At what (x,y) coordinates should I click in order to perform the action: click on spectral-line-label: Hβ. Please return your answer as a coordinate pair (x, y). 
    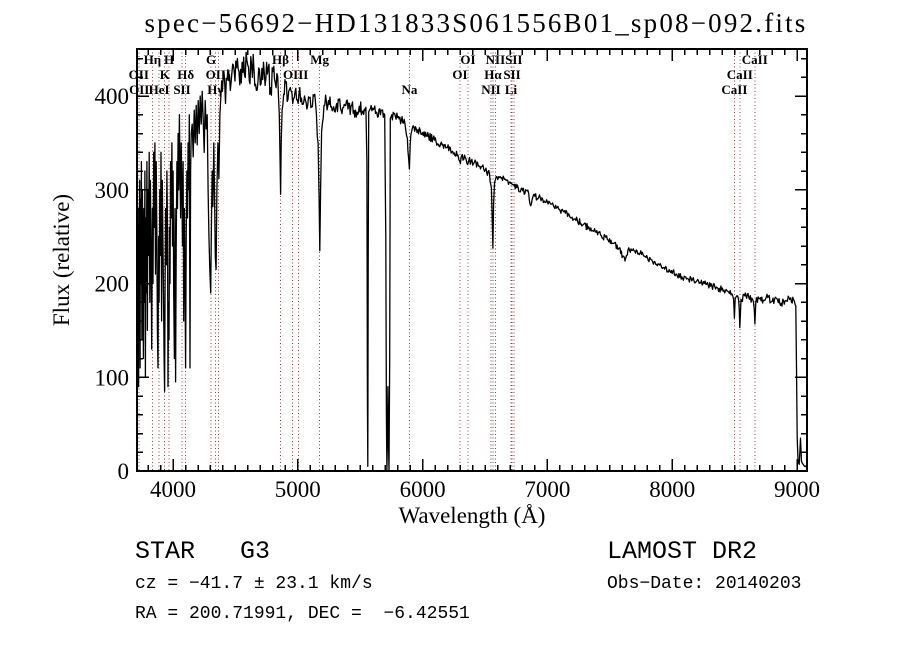
    Looking at the image, I should click on (280, 59).